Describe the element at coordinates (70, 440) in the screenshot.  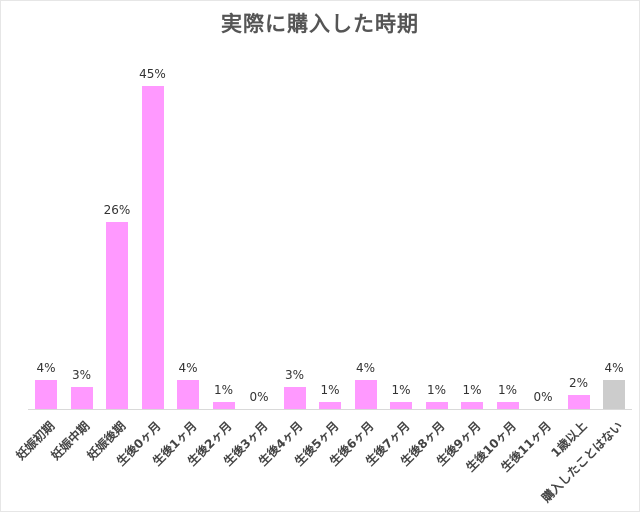
I see `x-tick-label: 妊娠中期` at that location.